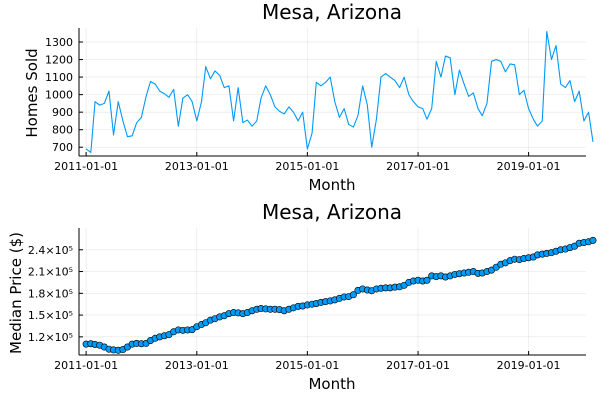 The height and width of the screenshot is (400, 600). What do you see at coordinates (16, 293) in the screenshot?
I see `median-price-ylabel: Median Price ($)` at bounding box center [16, 293].